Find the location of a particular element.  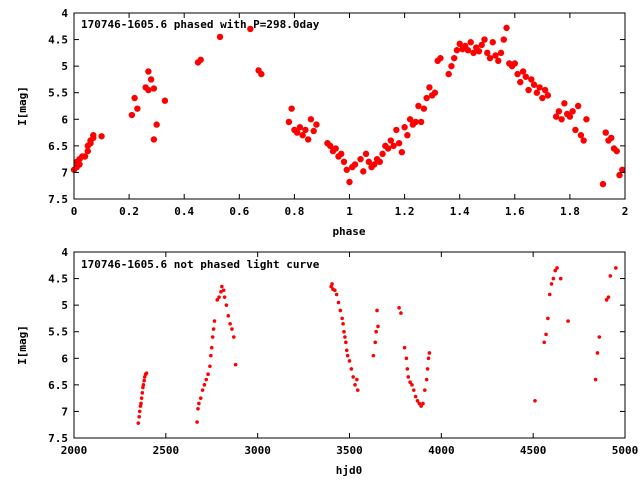

phased-chart-title: 170746-1605.6 phased with P=298.0day is located at coordinates (200, 24).